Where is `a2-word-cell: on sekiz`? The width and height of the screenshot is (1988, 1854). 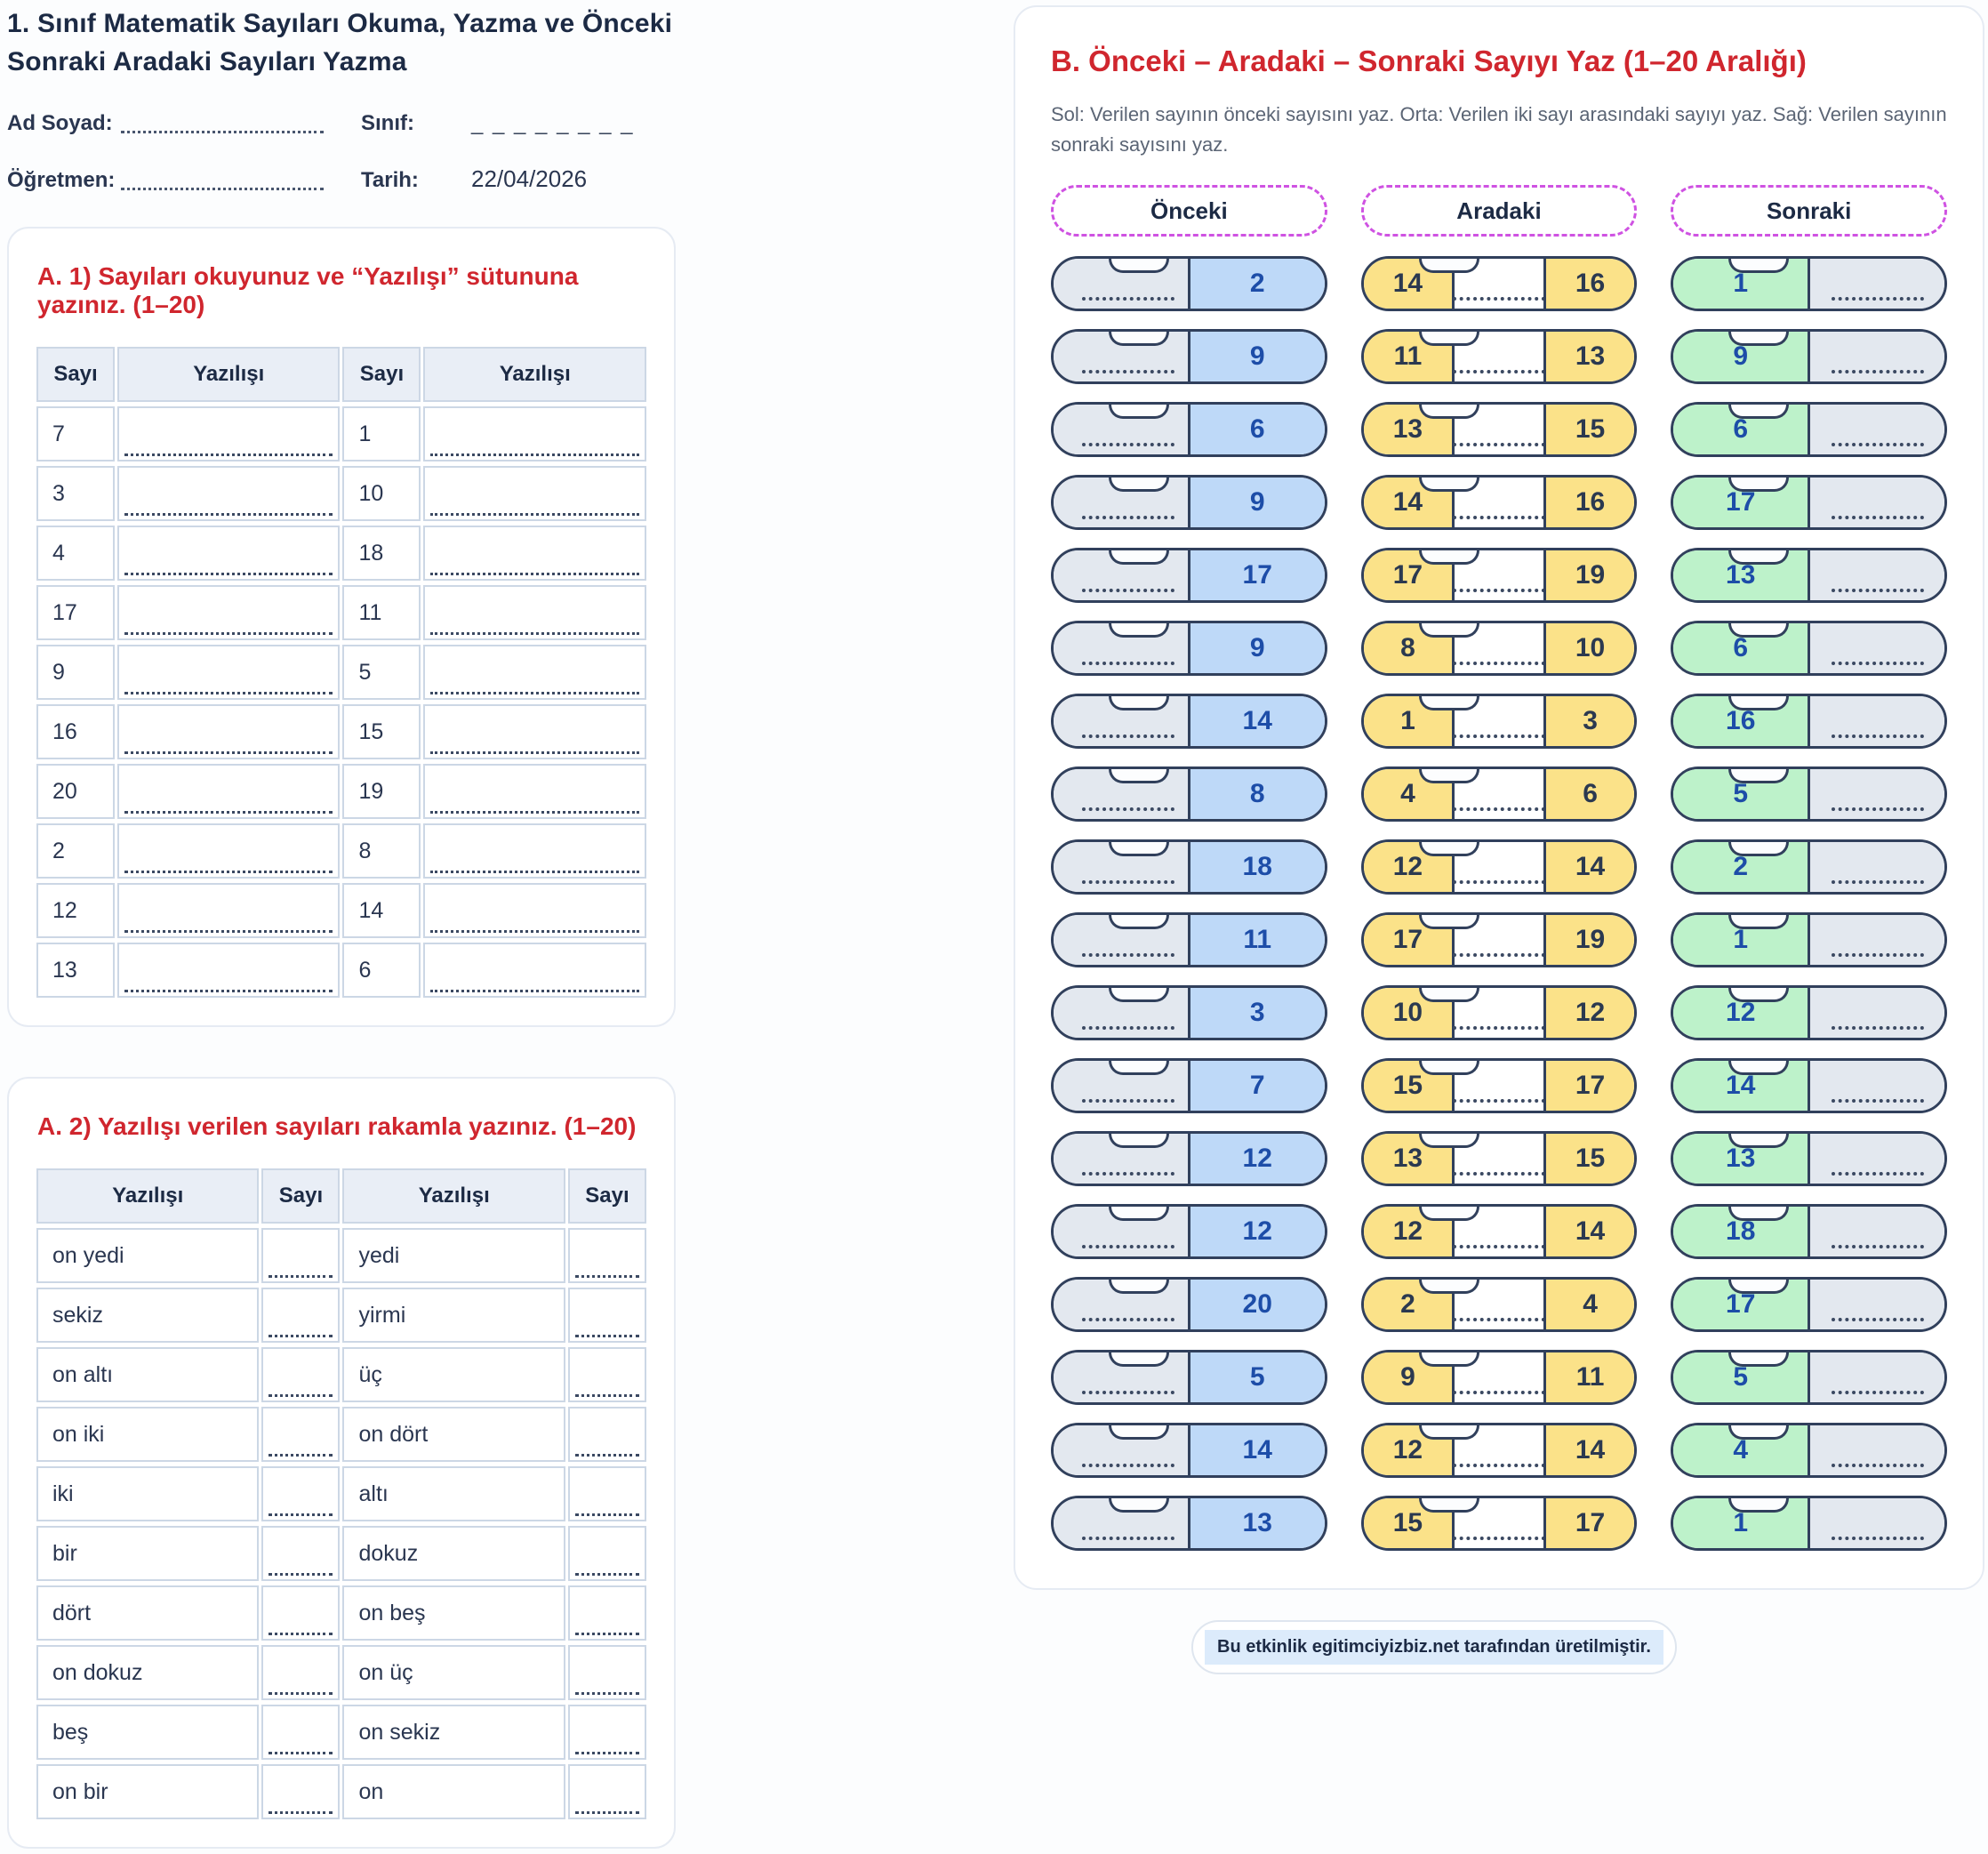
a2-word-cell: on sekiz is located at coordinates (453, 1733).